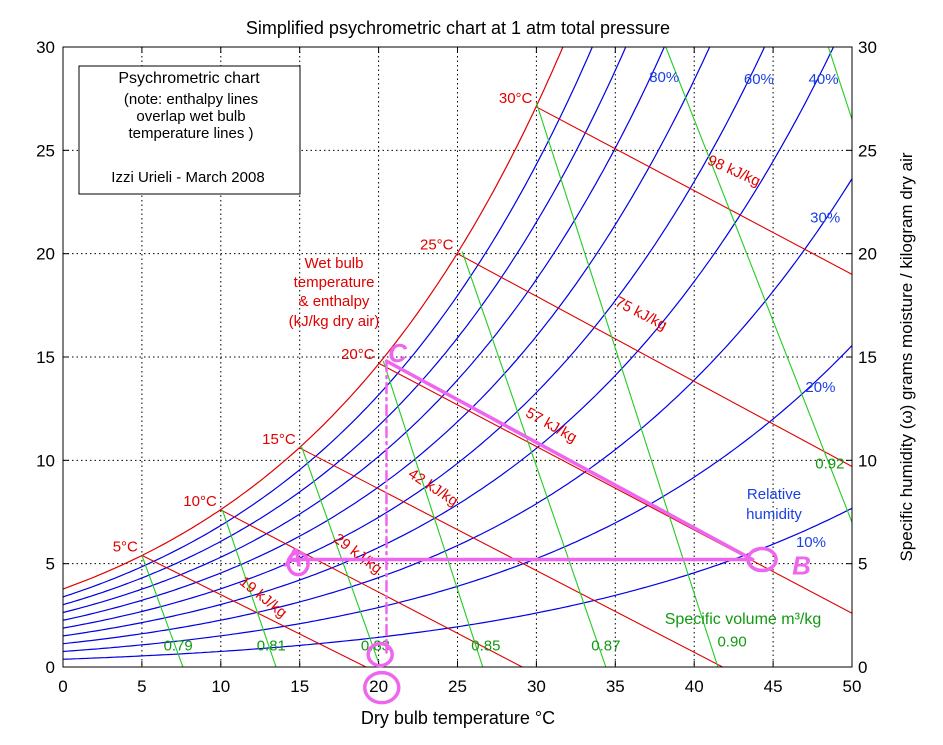 The height and width of the screenshot is (745, 943). Describe the element at coordinates (516, 98) in the screenshot. I see `wet-bulb-temp-label: 30°C` at that location.